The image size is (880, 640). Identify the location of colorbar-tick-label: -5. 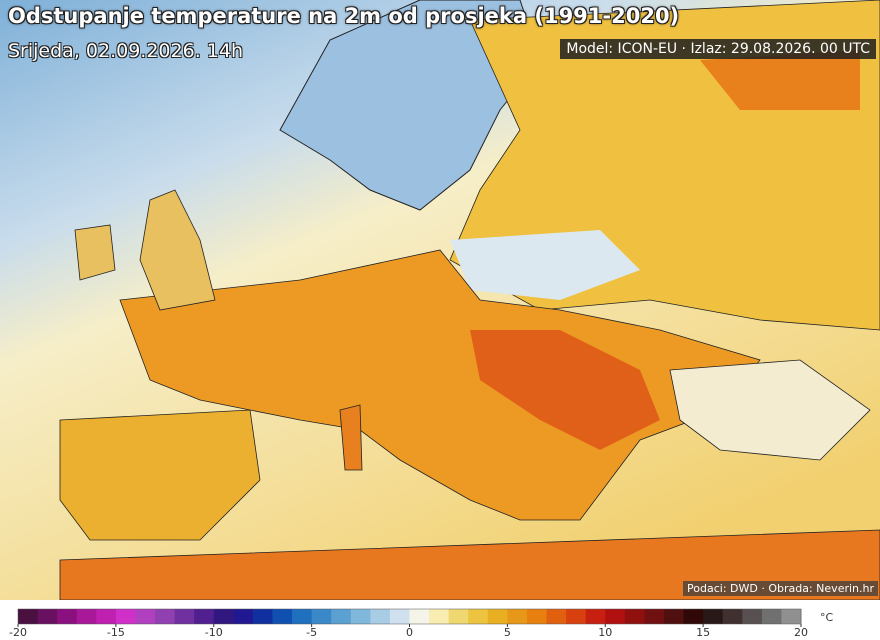
(311, 632).